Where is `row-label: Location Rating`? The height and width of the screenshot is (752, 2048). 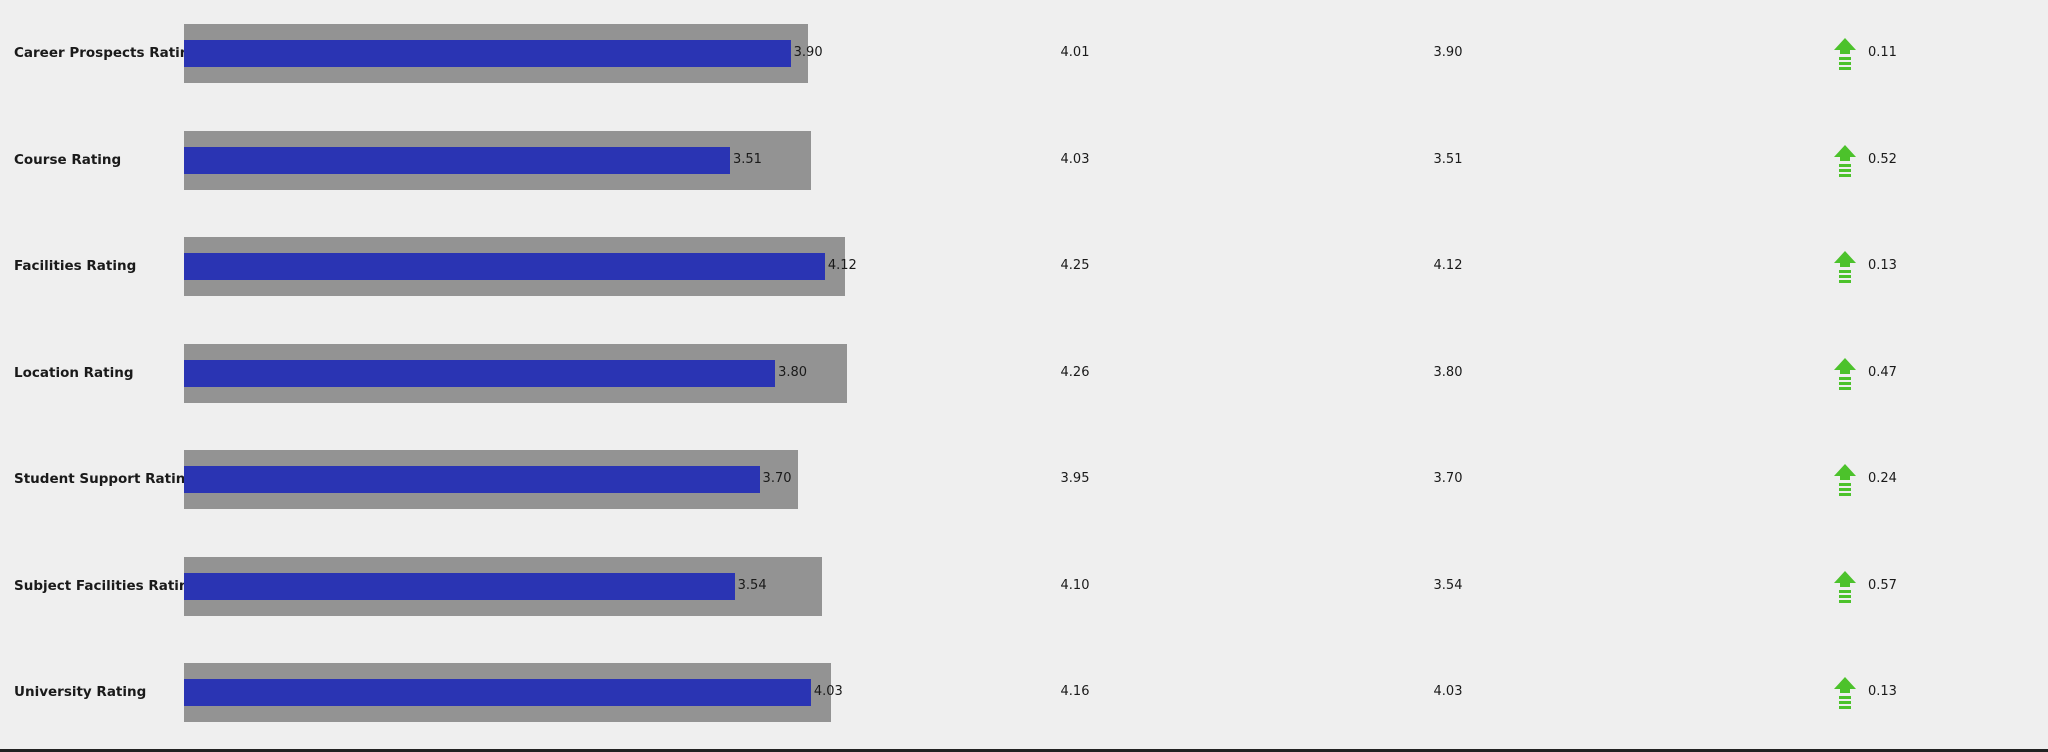 row-label: Location Rating is located at coordinates (74, 372).